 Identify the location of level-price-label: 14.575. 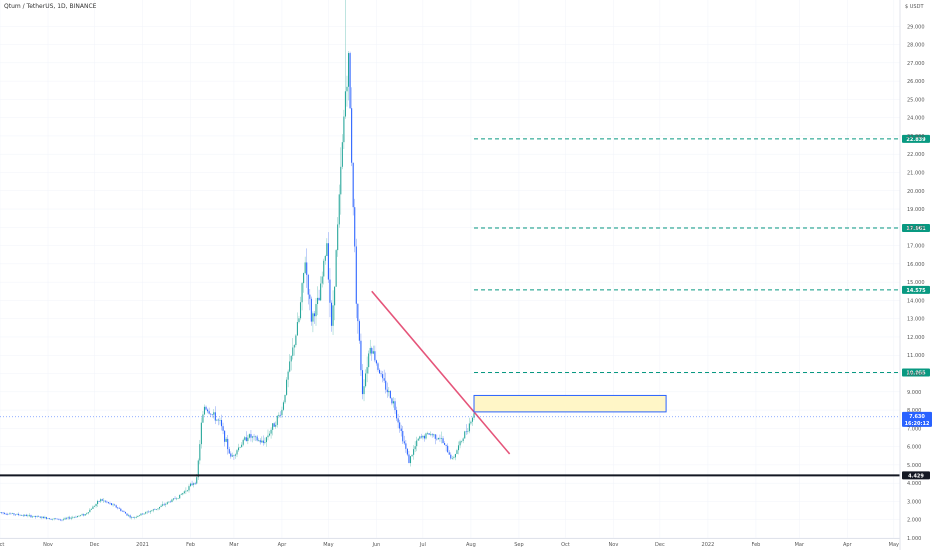
(916, 291).